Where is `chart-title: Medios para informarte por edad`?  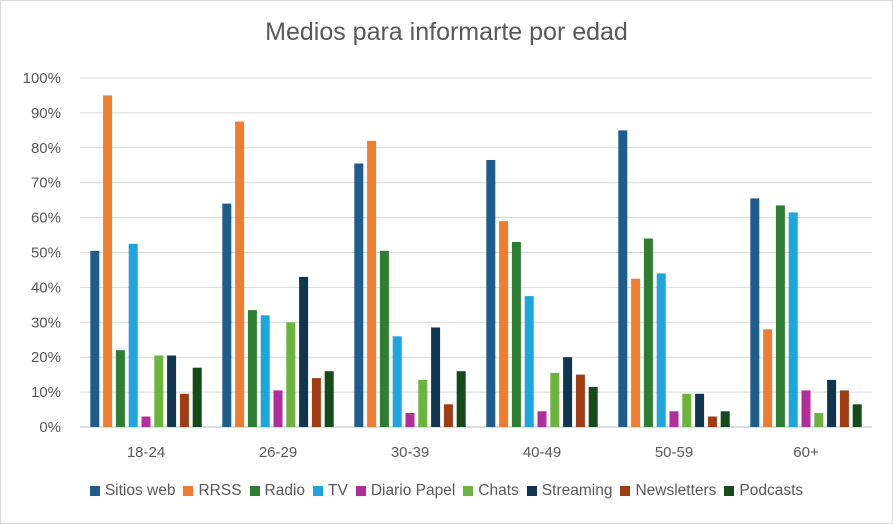
chart-title: Medios para informarte por edad is located at coordinates (446, 32).